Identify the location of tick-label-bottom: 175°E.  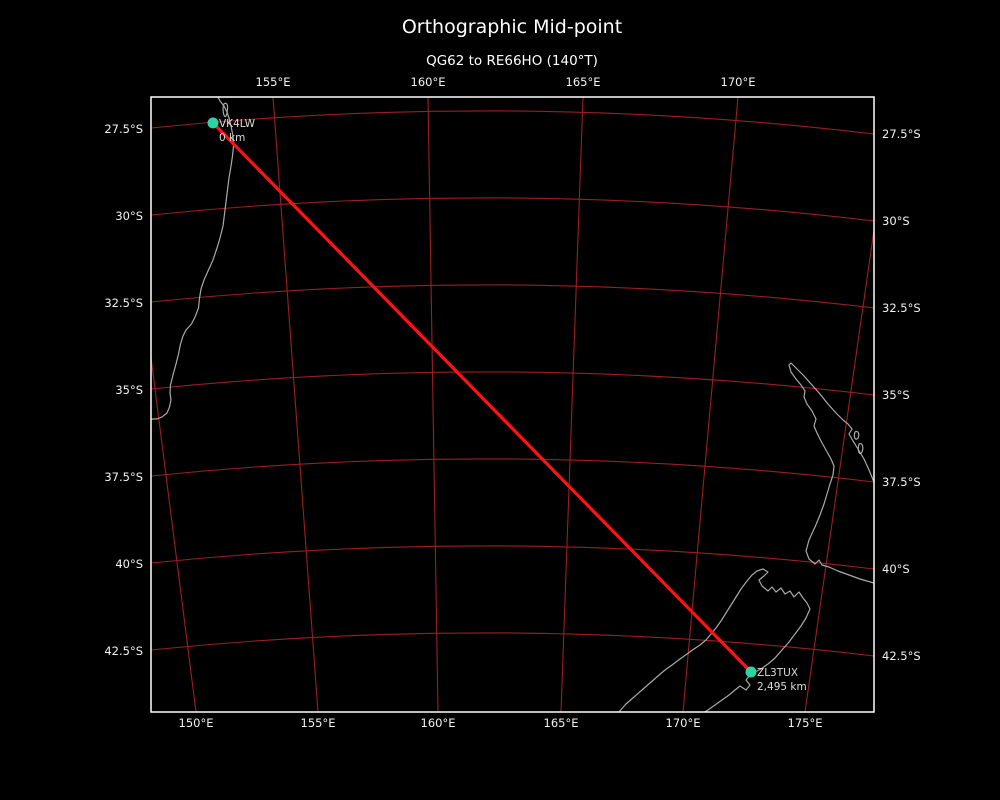
(805, 723).